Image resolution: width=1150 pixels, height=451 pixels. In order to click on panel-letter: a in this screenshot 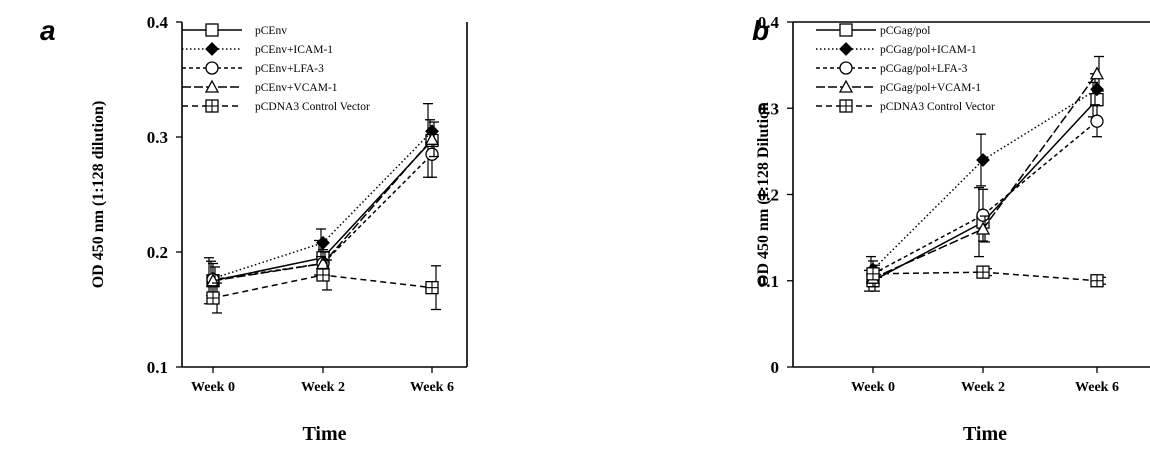, I will do `click(48, 30)`.